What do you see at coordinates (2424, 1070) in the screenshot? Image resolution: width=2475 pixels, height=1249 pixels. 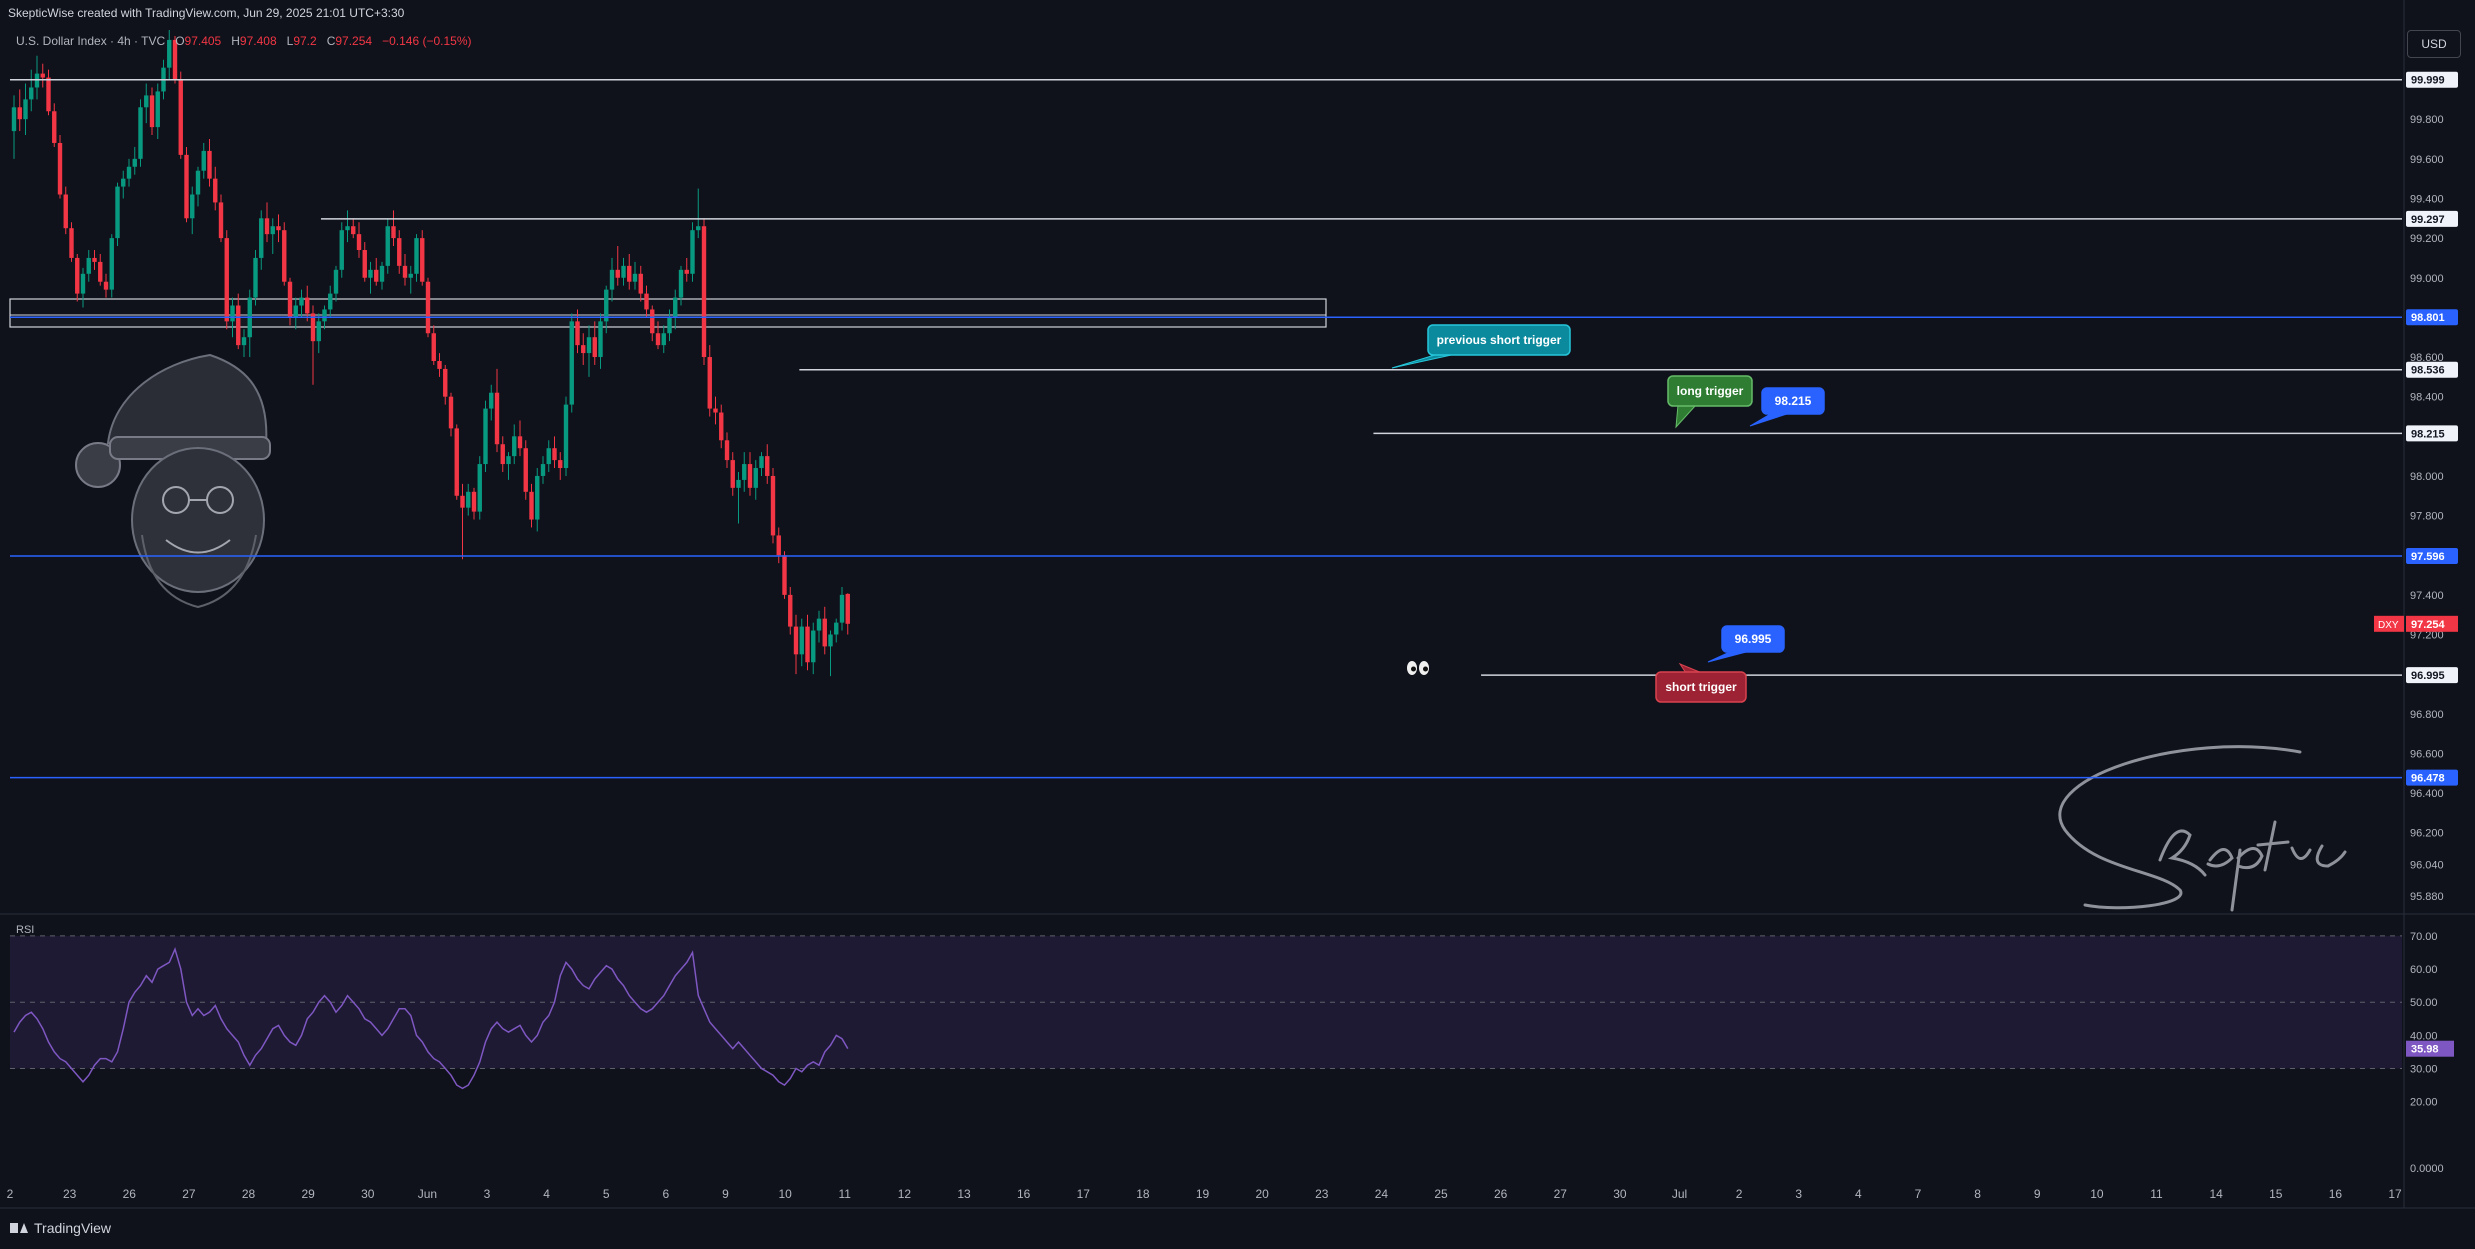 I see `rsi-tick-30.00: 30.00` at bounding box center [2424, 1070].